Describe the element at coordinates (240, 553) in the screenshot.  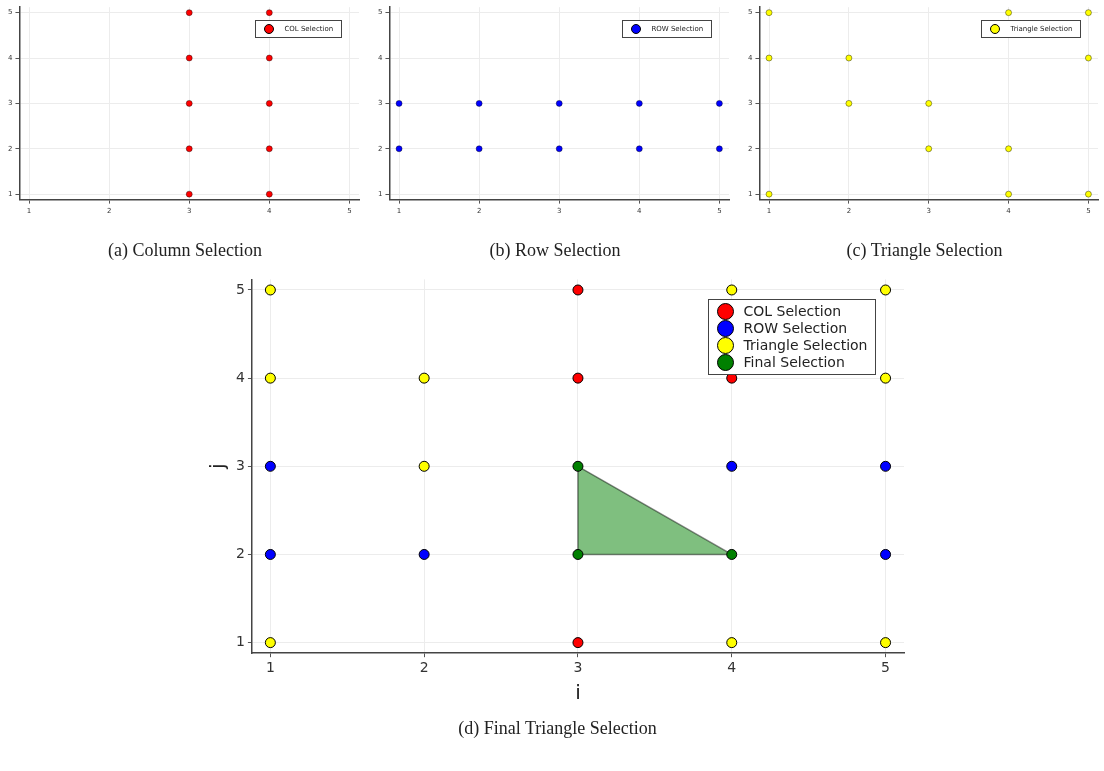
I see `y-tick-label: 2` at that location.